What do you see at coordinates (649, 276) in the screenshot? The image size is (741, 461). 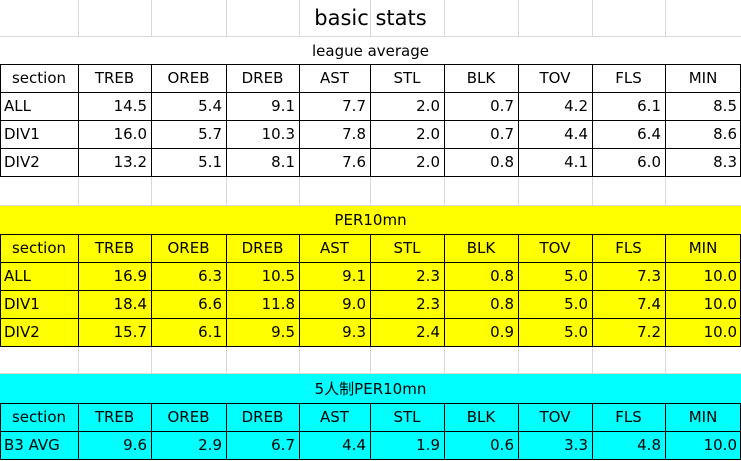 I see `stat-cell: 7.3` at bounding box center [649, 276].